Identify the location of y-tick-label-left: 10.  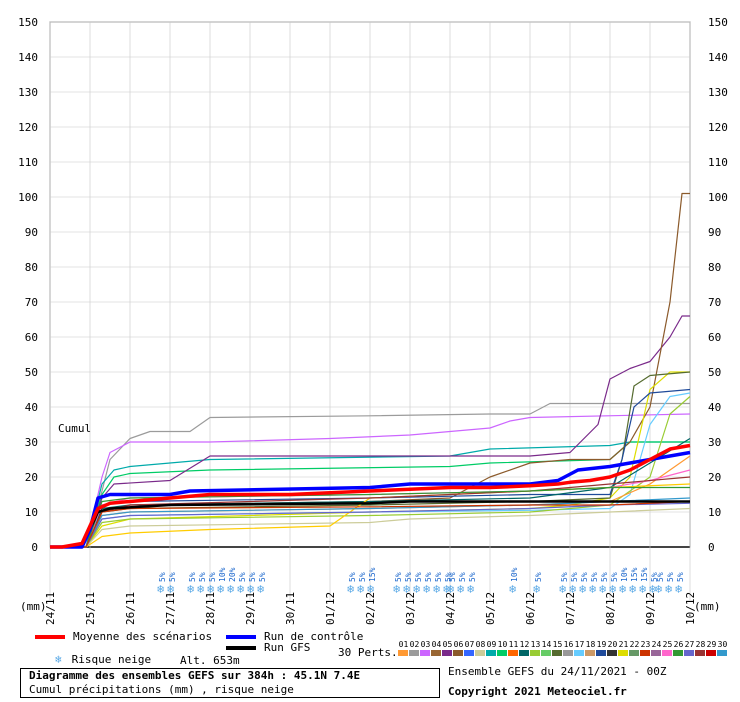
(31, 512).